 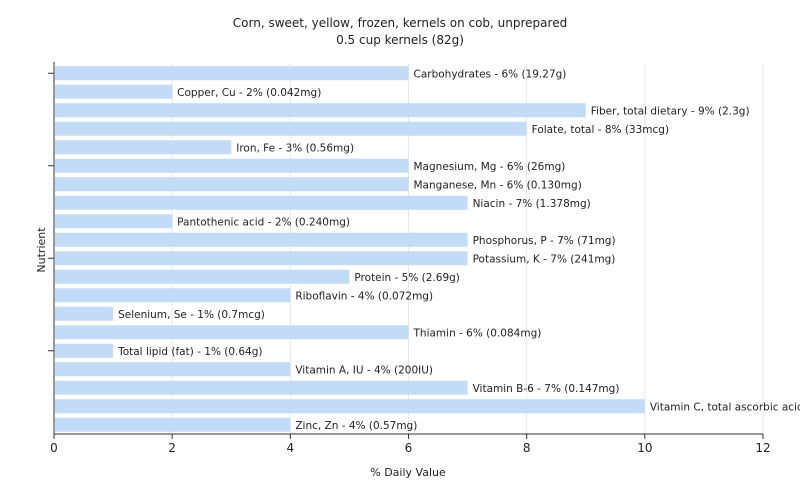 What do you see at coordinates (532, 204) in the screenshot?
I see `bar-label: Niacin - 7% (1.378mg)` at bounding box center [532, 204].